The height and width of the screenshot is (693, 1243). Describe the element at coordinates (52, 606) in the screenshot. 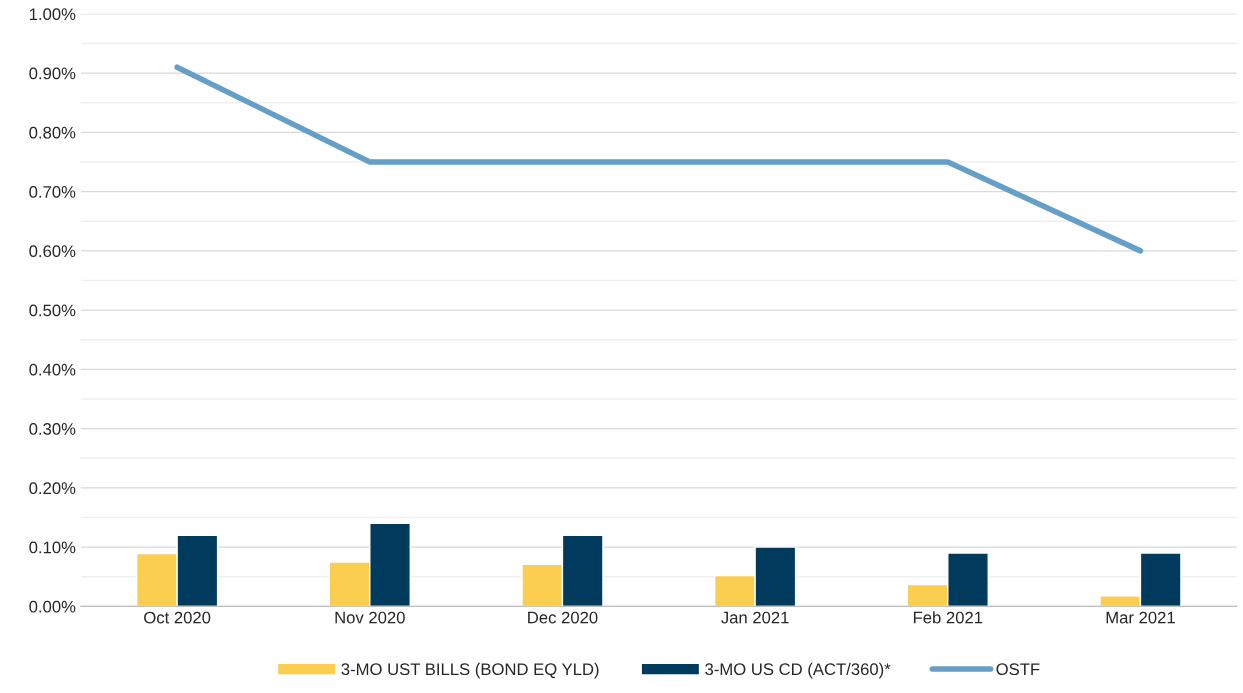

I see `y-tick-label: 0.00%` at that location.